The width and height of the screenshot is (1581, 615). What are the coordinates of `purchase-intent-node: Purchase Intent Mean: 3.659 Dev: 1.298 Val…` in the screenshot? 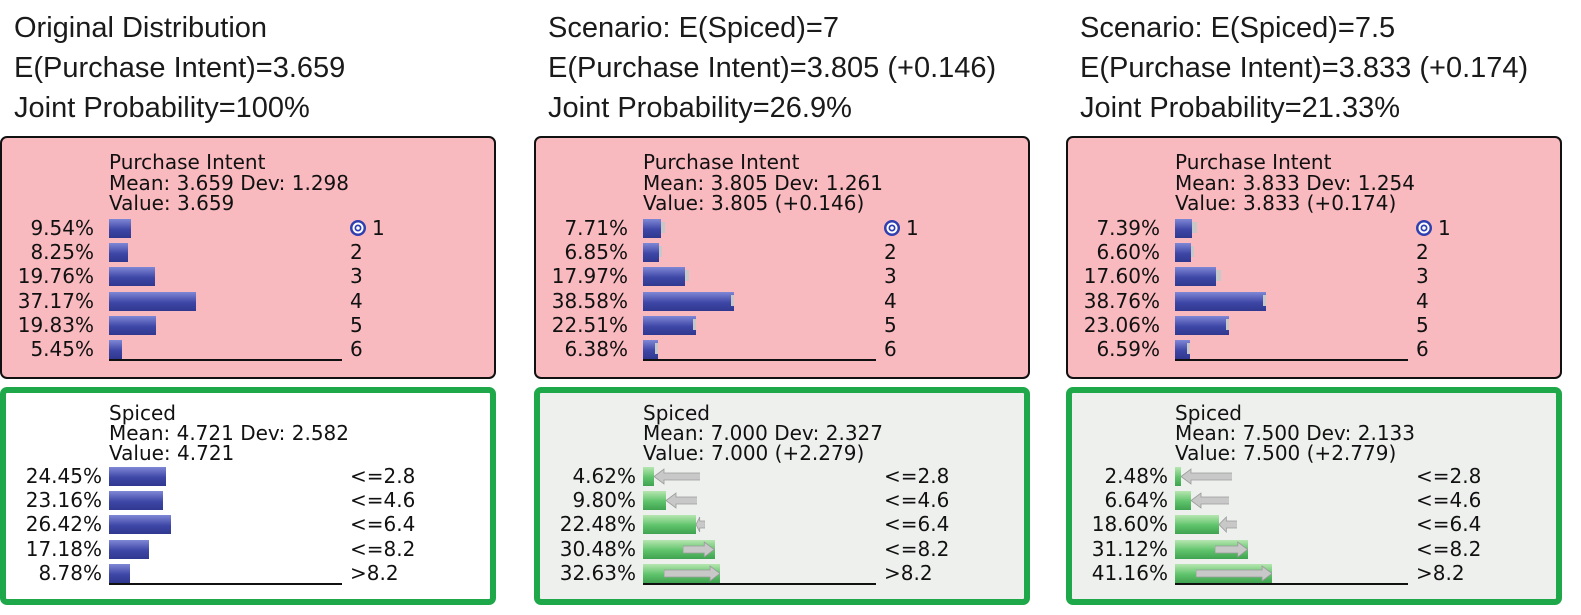 It's located at (248, 257).